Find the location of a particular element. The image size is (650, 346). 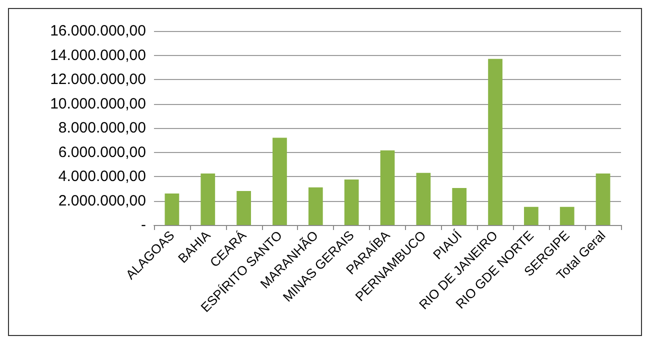

y-tick-label: 8.000.000,00 is located at coordinates (102, 128).